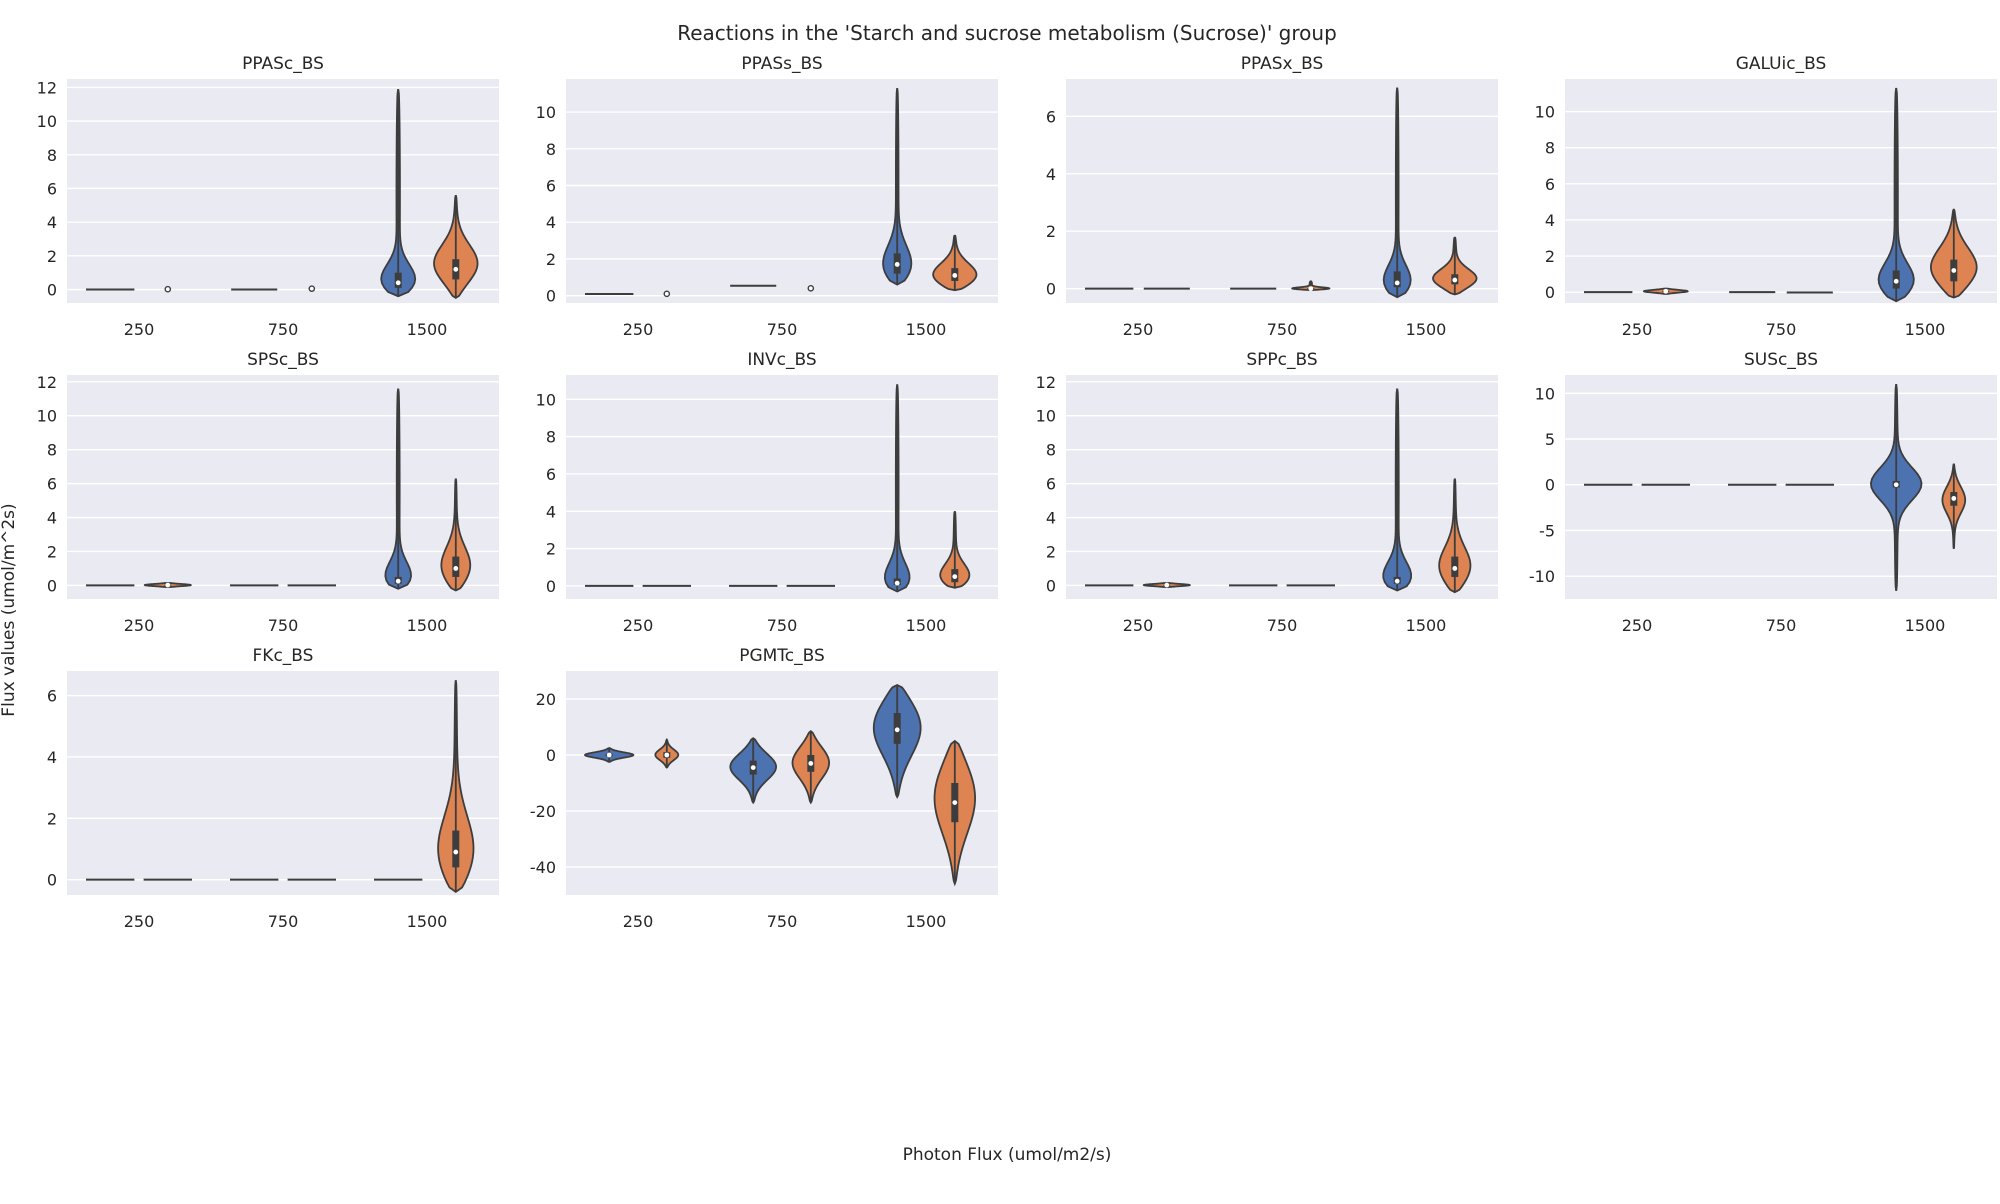 The image size is (2000, 1204). What do you see at coordinates (1763, 492) in the screenshot?
I see `panel-susc-bs: -10 -5 0 5 10 250 750 1500 SUSc_BS` at bounding box center [1763, 492].